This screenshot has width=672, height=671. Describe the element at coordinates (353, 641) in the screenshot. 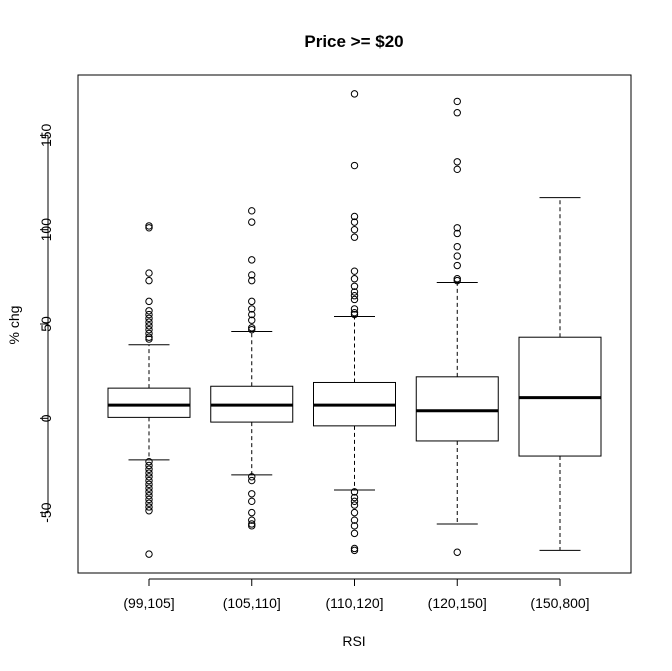

I see `x-axis-label: RSI` at that location.